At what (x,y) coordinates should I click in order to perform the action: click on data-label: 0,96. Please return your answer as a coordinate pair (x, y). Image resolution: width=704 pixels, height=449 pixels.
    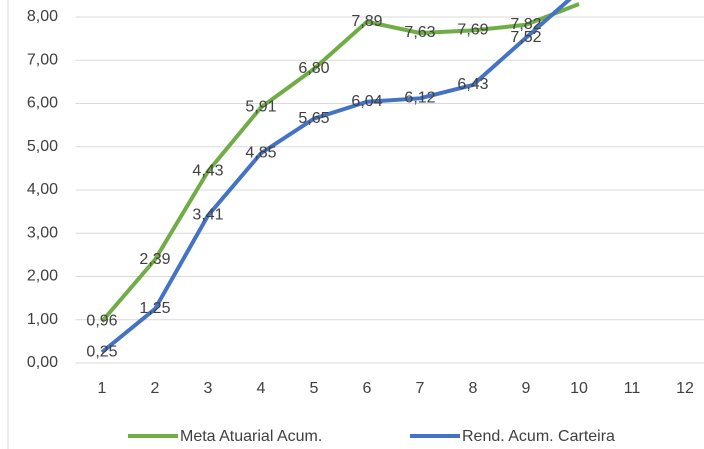
    Looking at the image, I should click on (101, 321).